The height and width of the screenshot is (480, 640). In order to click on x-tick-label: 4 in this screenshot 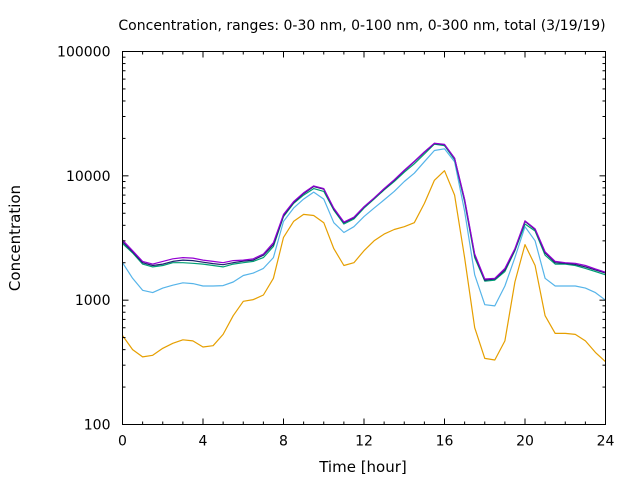, I will do `click(203, 442)`.